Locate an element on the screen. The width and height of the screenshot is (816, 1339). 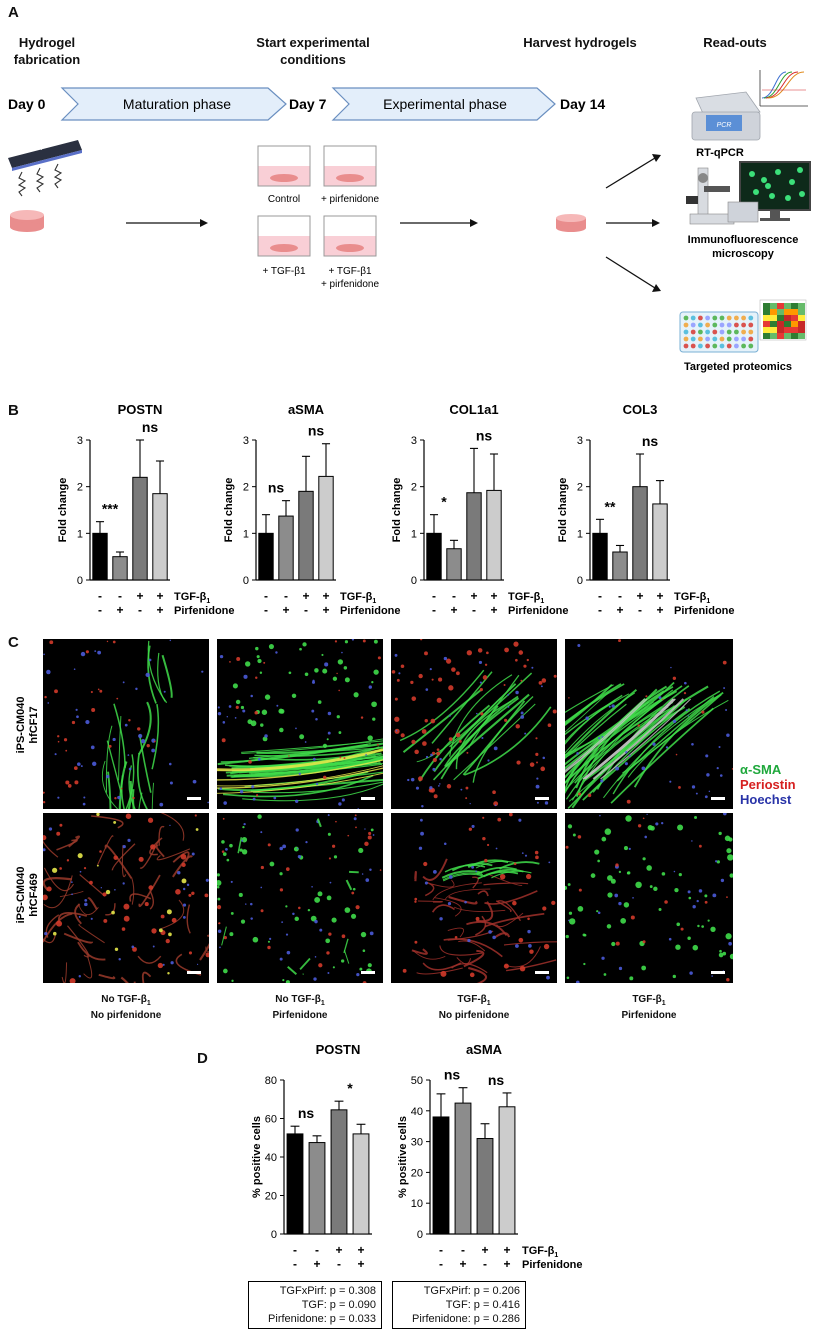
well-label-tgf-b: + TGF-β1 is located at coordinates (350, 271).